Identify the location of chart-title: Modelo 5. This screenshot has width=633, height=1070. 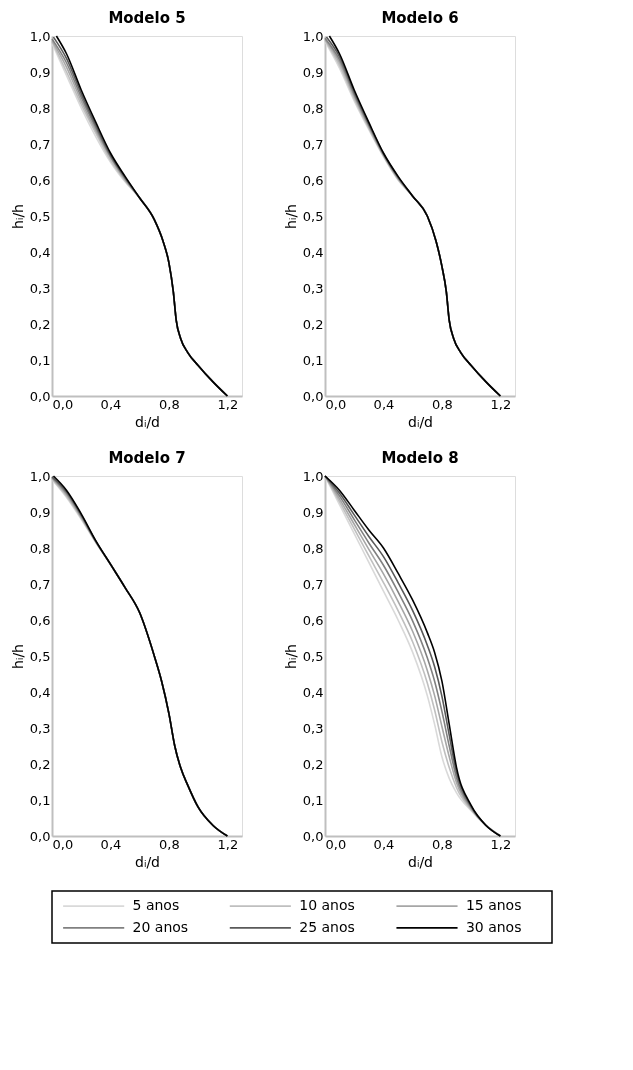
(147, 18).